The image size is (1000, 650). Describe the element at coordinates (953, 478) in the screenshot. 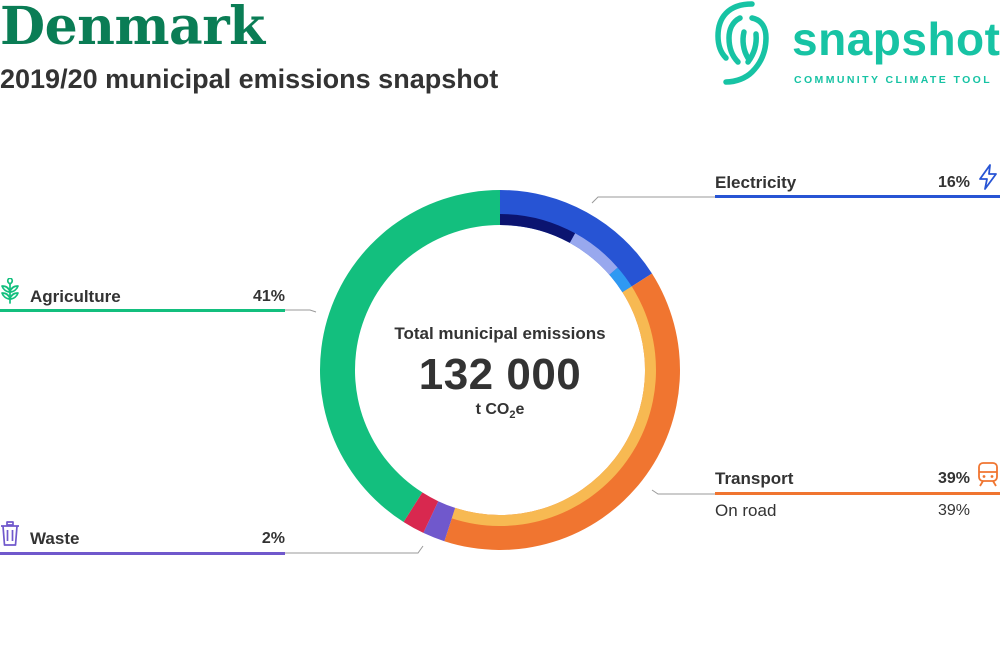

I see `legend-transport-pct: 39%` at that location.